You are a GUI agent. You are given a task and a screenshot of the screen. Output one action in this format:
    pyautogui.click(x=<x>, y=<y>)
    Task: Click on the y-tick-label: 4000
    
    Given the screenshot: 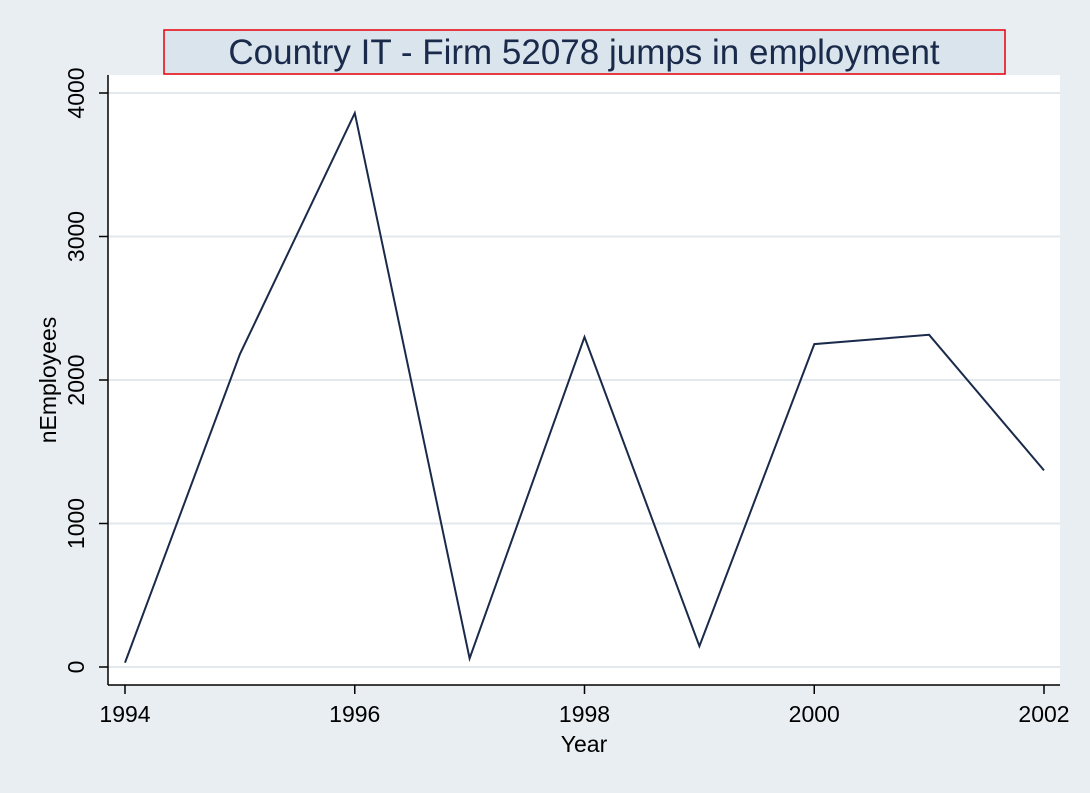 What is the action you would take?
    pyautogui.click(x=76, y=92)
    